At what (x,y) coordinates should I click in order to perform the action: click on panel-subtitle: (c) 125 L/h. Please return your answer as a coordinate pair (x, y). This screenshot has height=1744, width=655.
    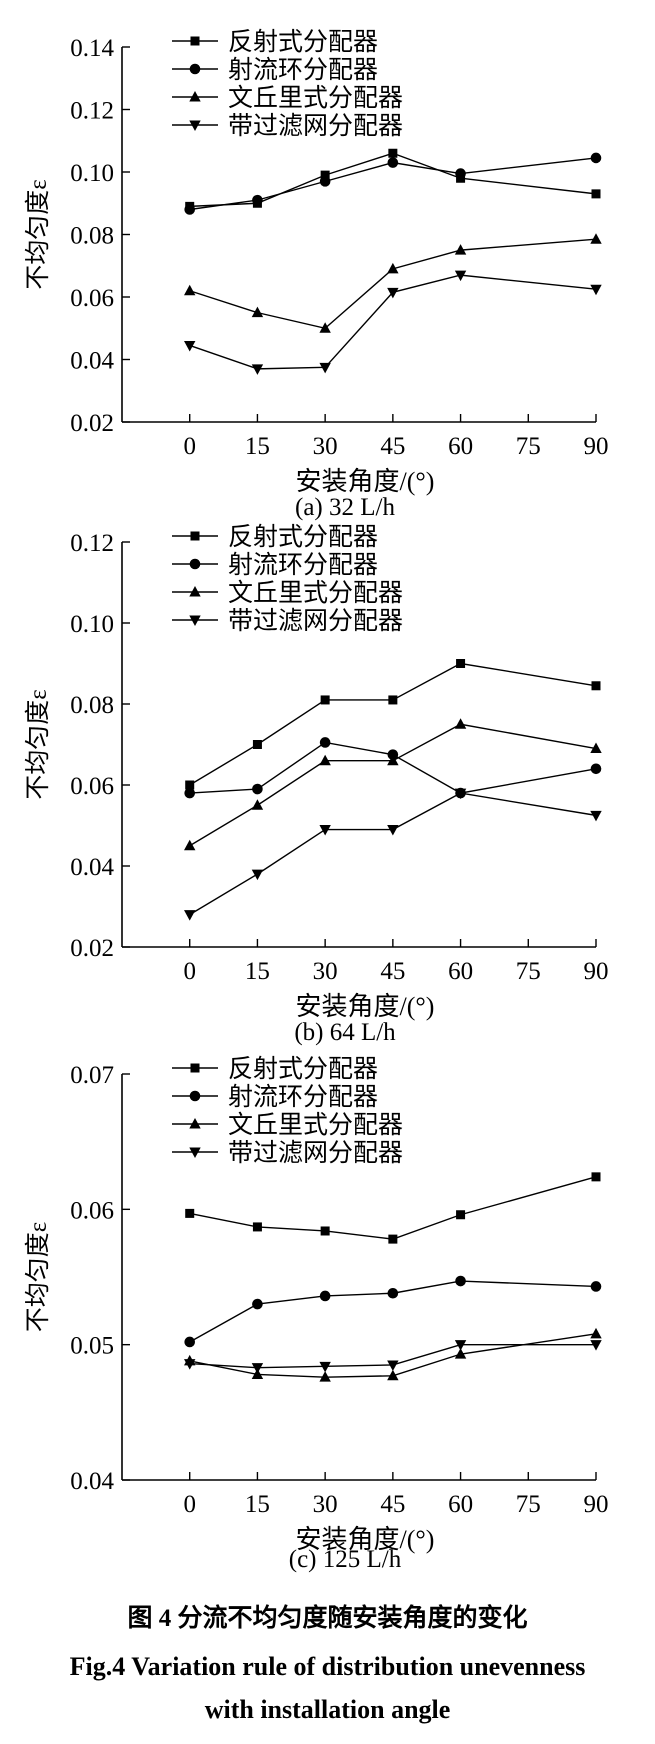
    Looking at the image, I should click on (345, 1559).